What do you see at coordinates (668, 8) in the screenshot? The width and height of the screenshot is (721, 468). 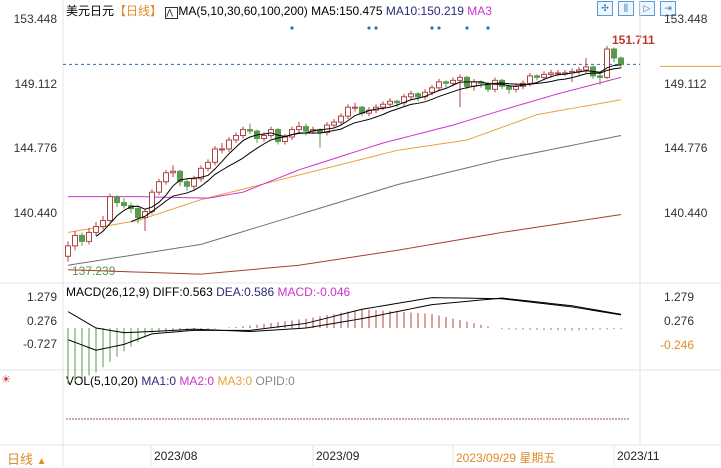 I see `exit-icon: ⇥` at bounding box center [668, 8].